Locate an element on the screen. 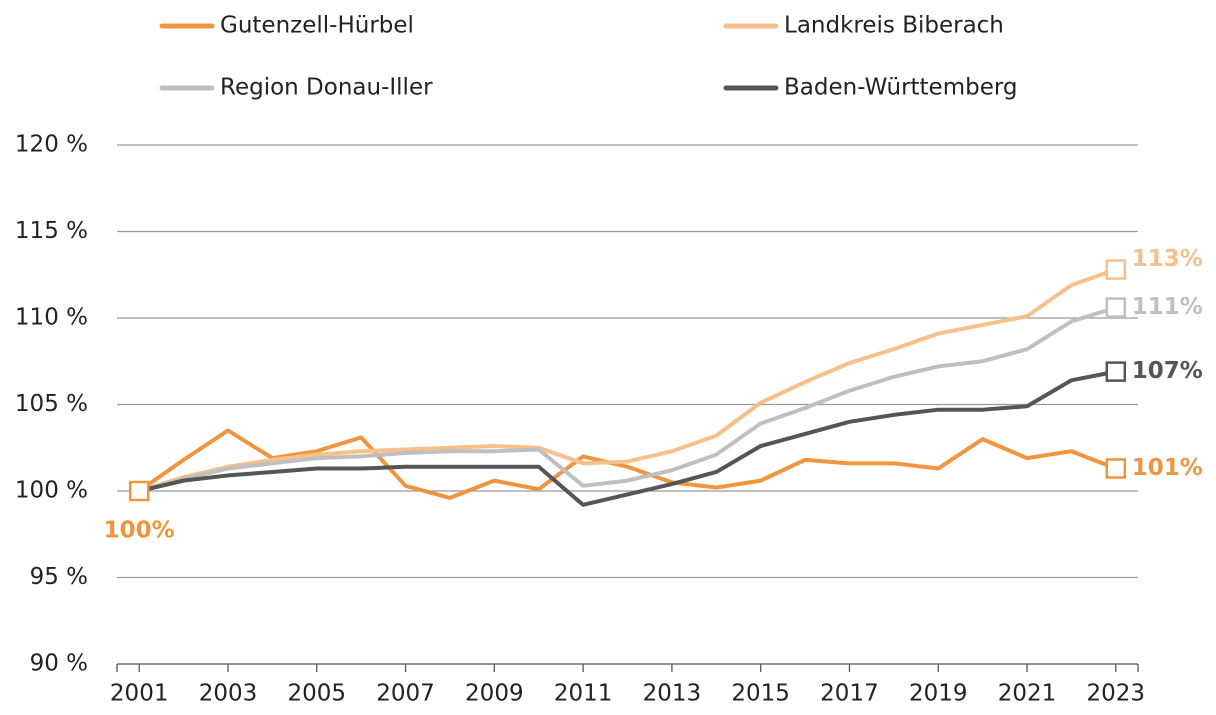 Image resolution: width=1216 pixels, height=715 pixels. legend-label: Region Donau-Iller is located at coordinates (326, 88).